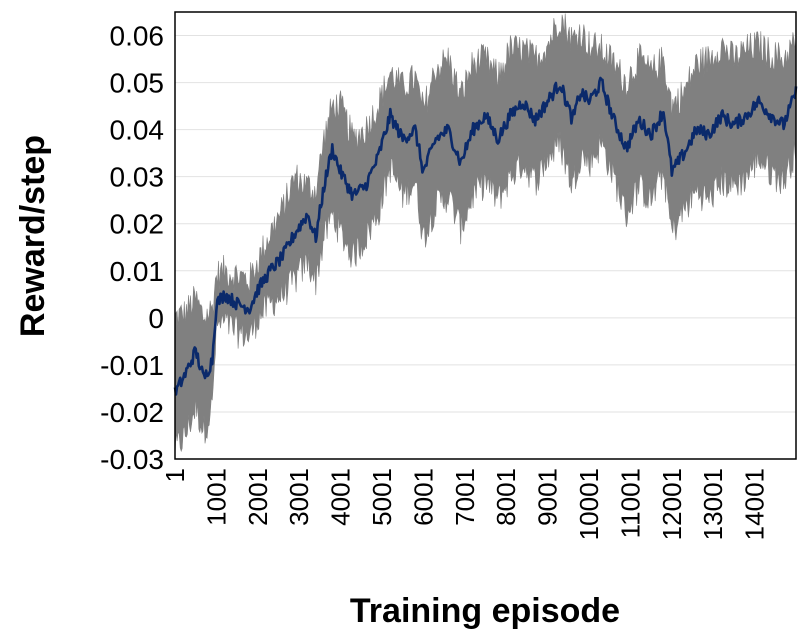  Describe the element at coordinates (630, 503) in the screenshot. I see `x-tick-label: 11001` at that location.